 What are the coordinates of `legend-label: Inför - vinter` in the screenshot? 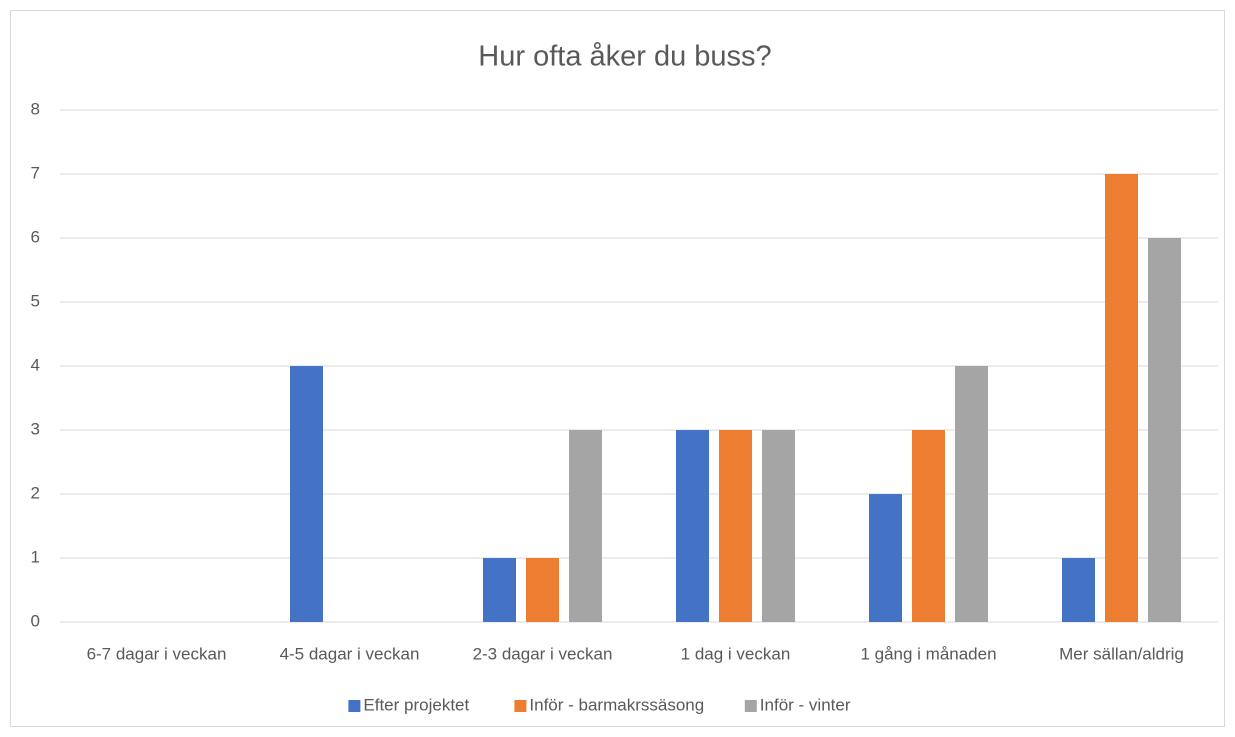 It's located at (805, 704).